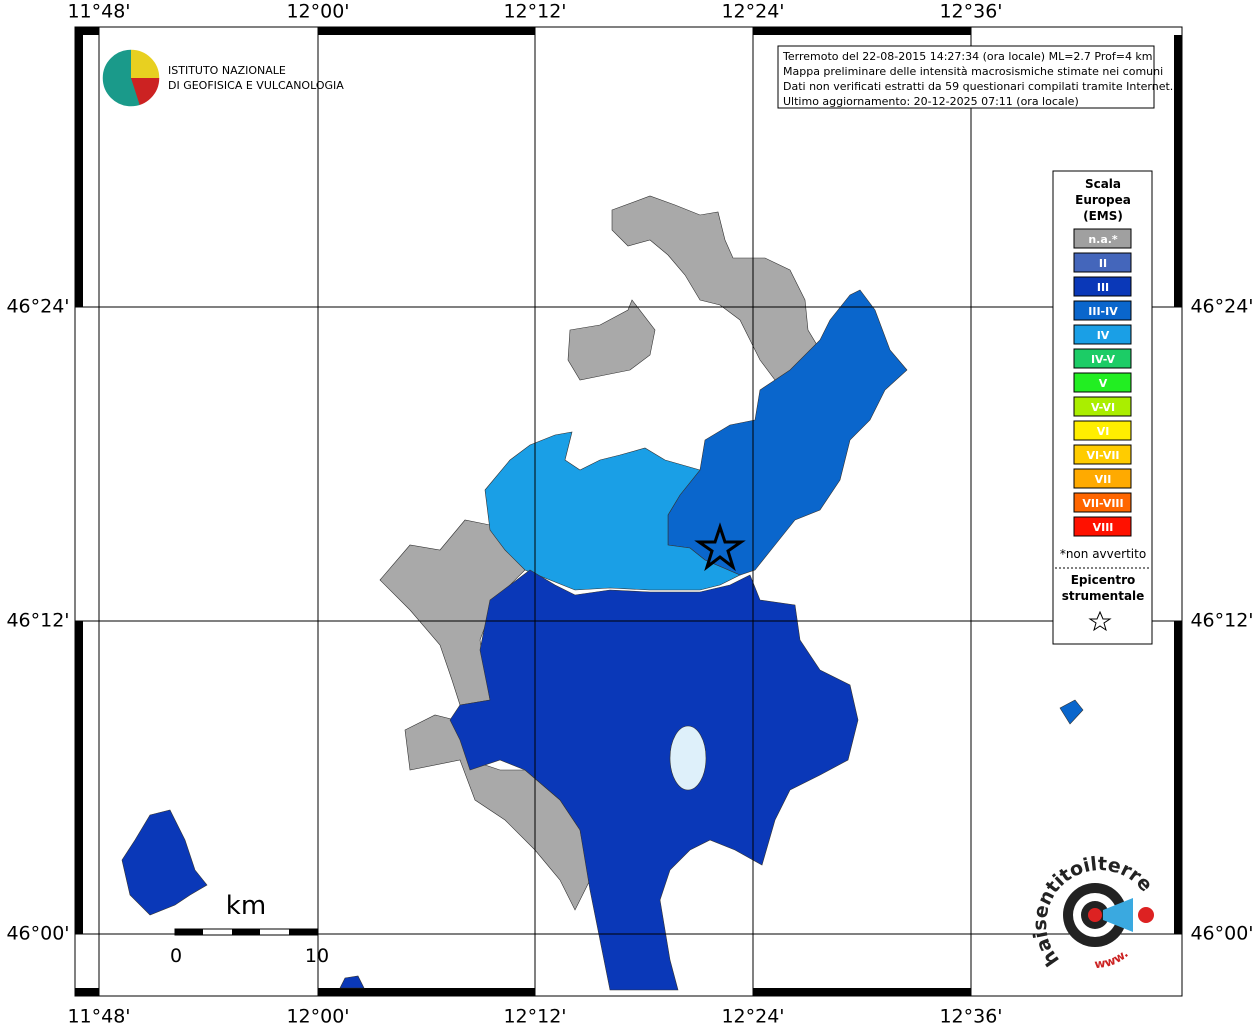 The width and height of the screenshot is (1255, 1028). Describe the element at coordinates (720, 547) in the screenshot. I see `epicenter-star` at that location.